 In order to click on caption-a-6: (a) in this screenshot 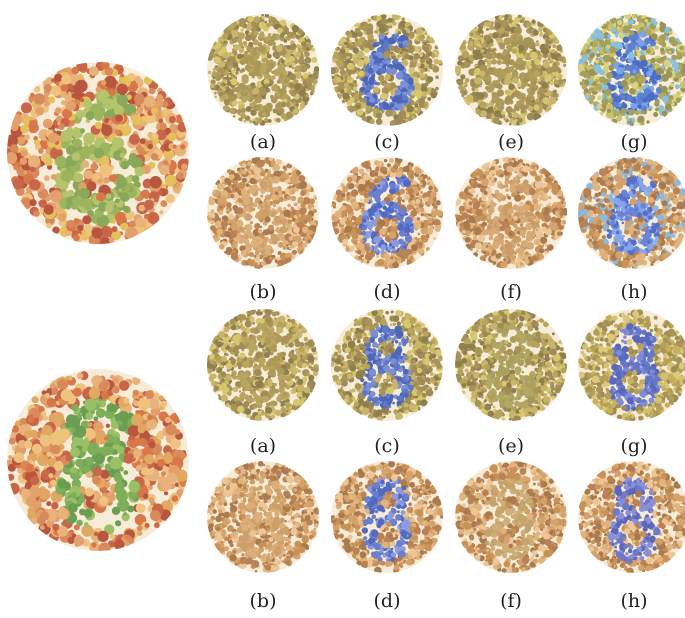, I will do `click(263, 142)`.